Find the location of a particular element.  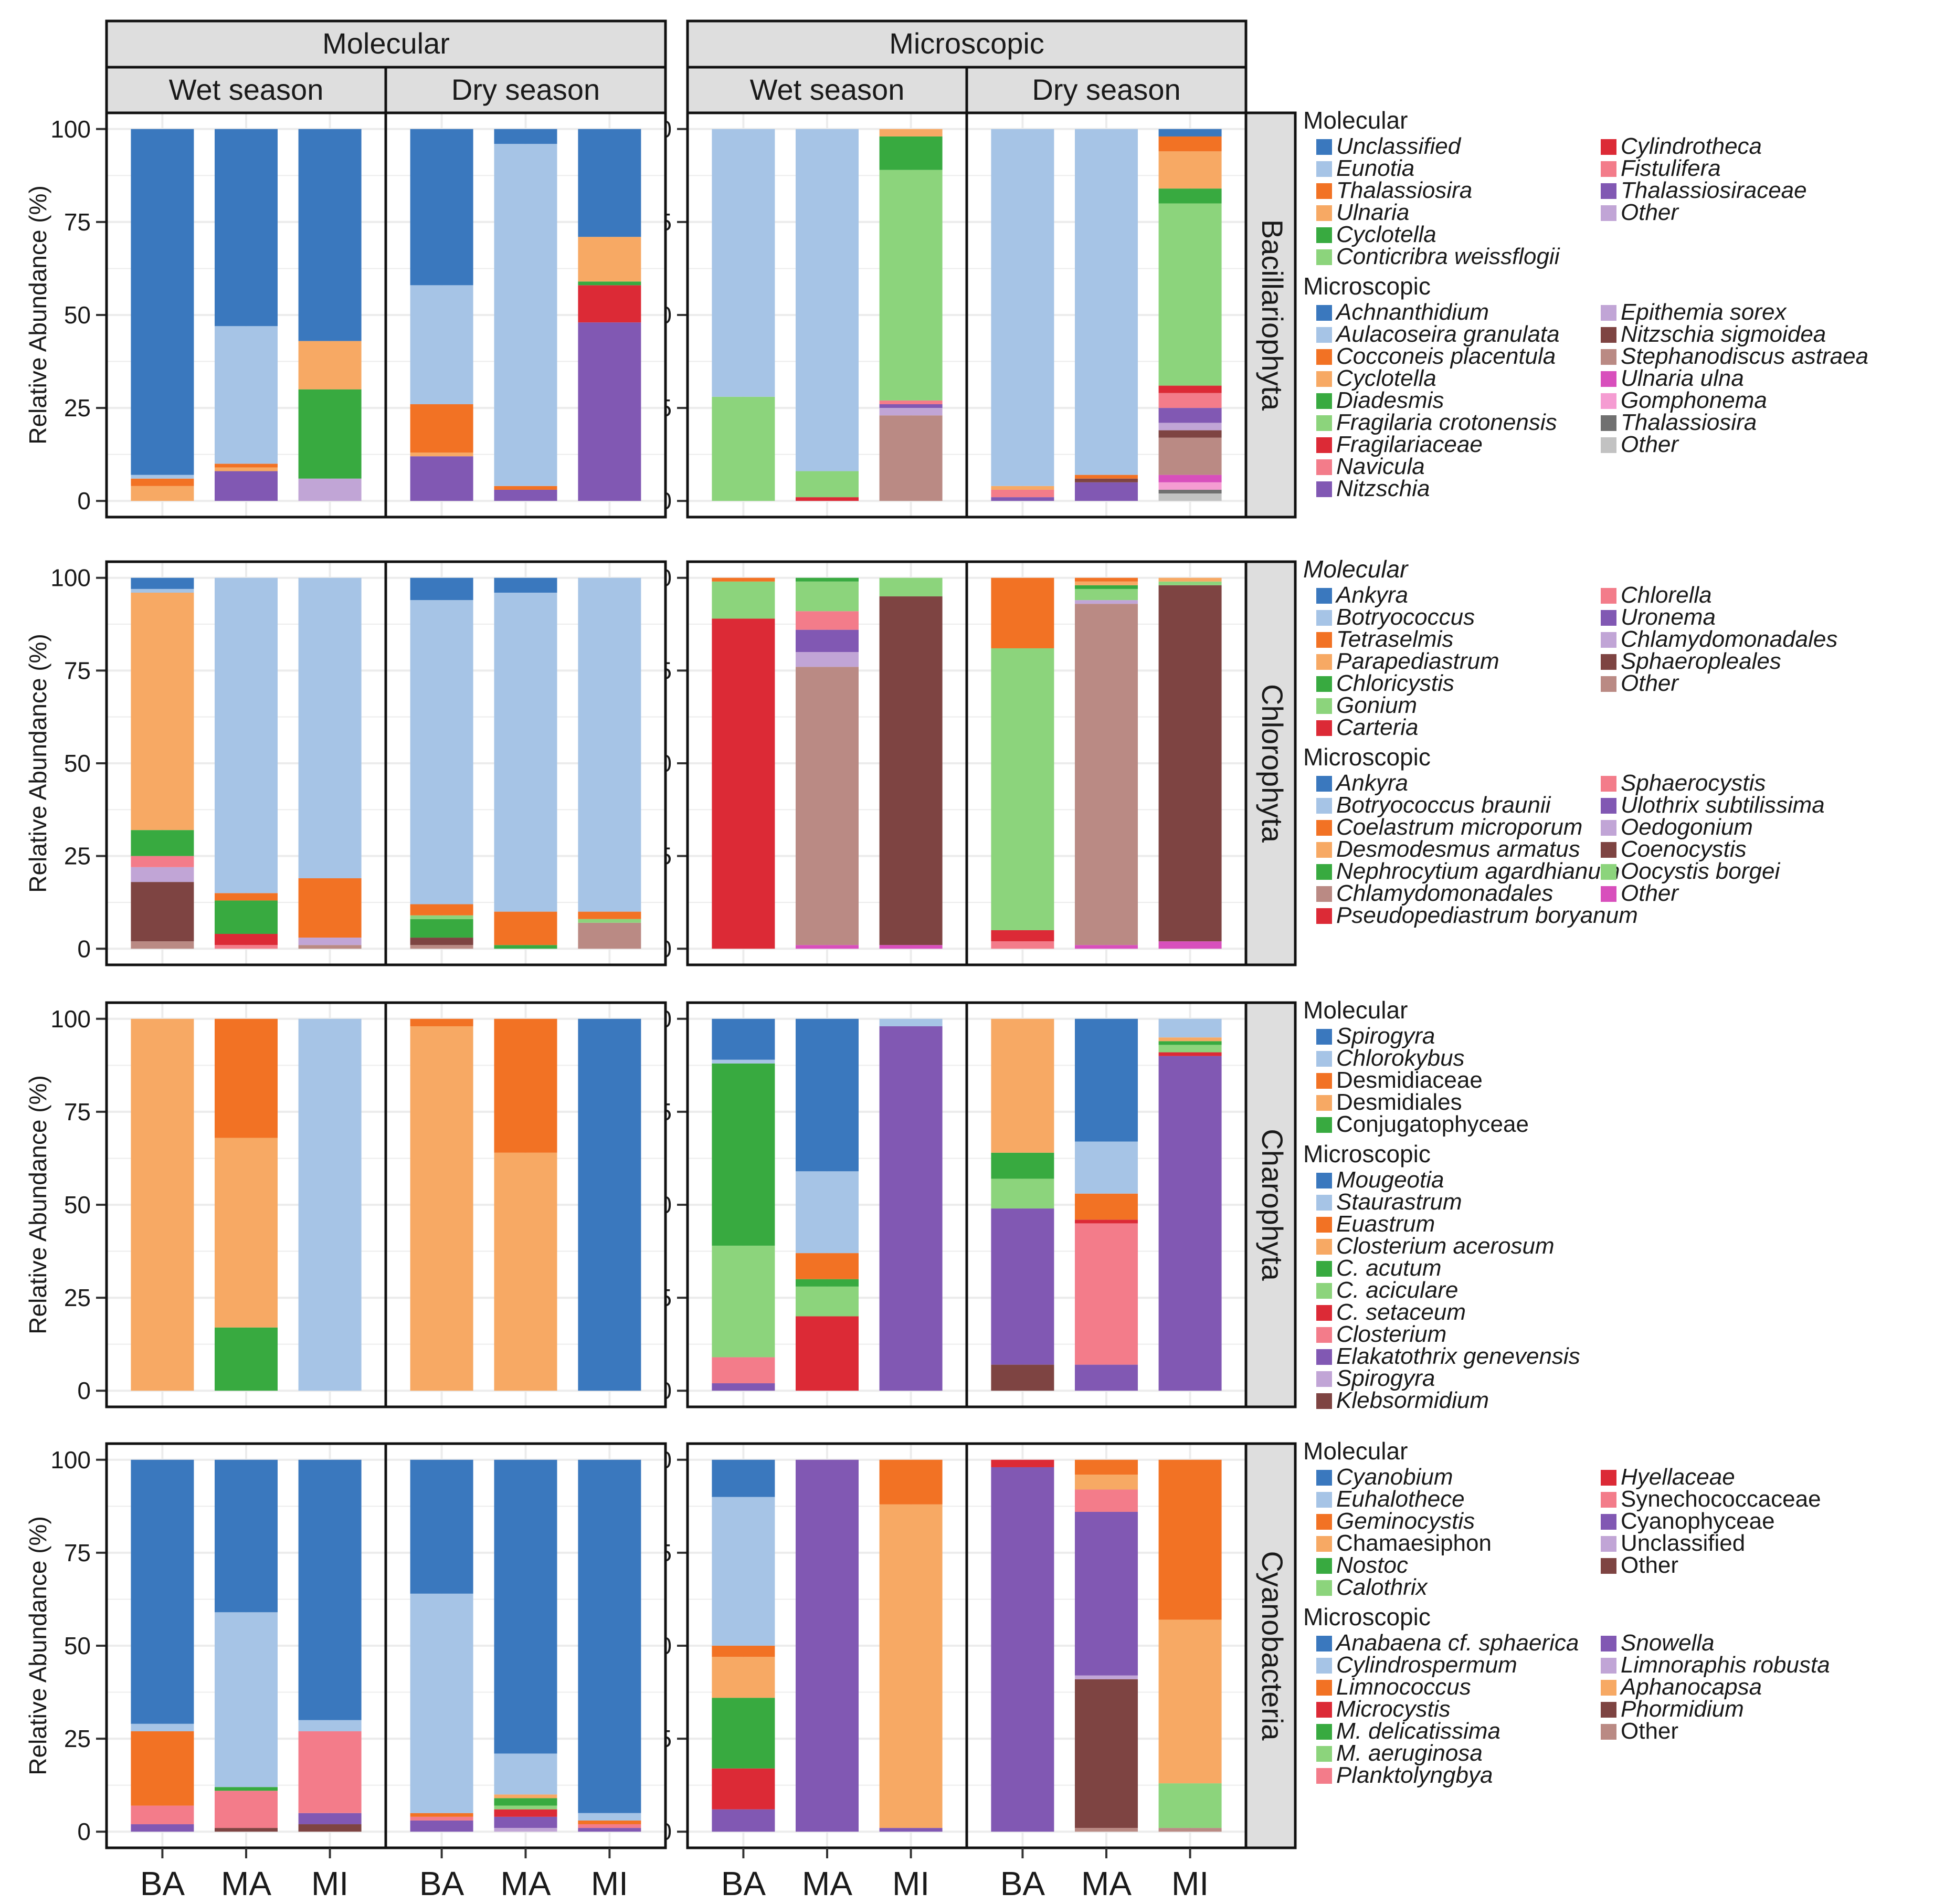

panel-chlorophyta-microscopic-dry is located at coordinates (1106, 763).